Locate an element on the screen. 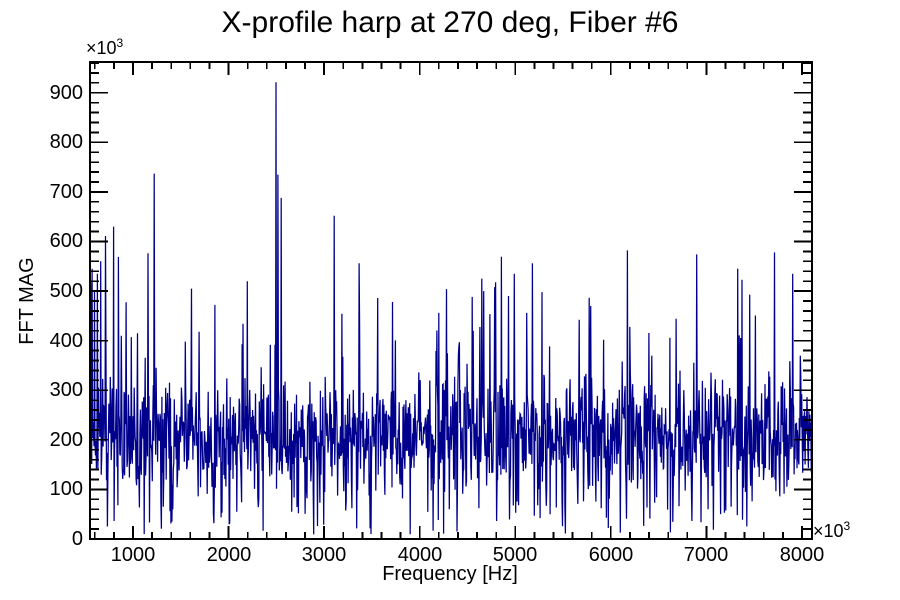 The image size is (900, 600). y-axis-exponent: ×10³ is located at coordinates (105, 47).